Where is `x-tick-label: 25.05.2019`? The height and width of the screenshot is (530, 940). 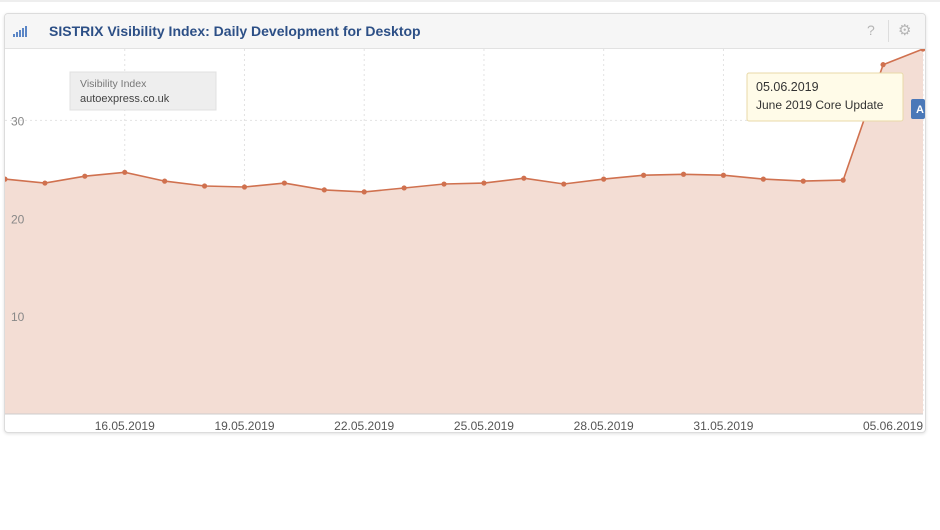 x-tick-label: 25.05.2019 is located at coordinates (484, 425).